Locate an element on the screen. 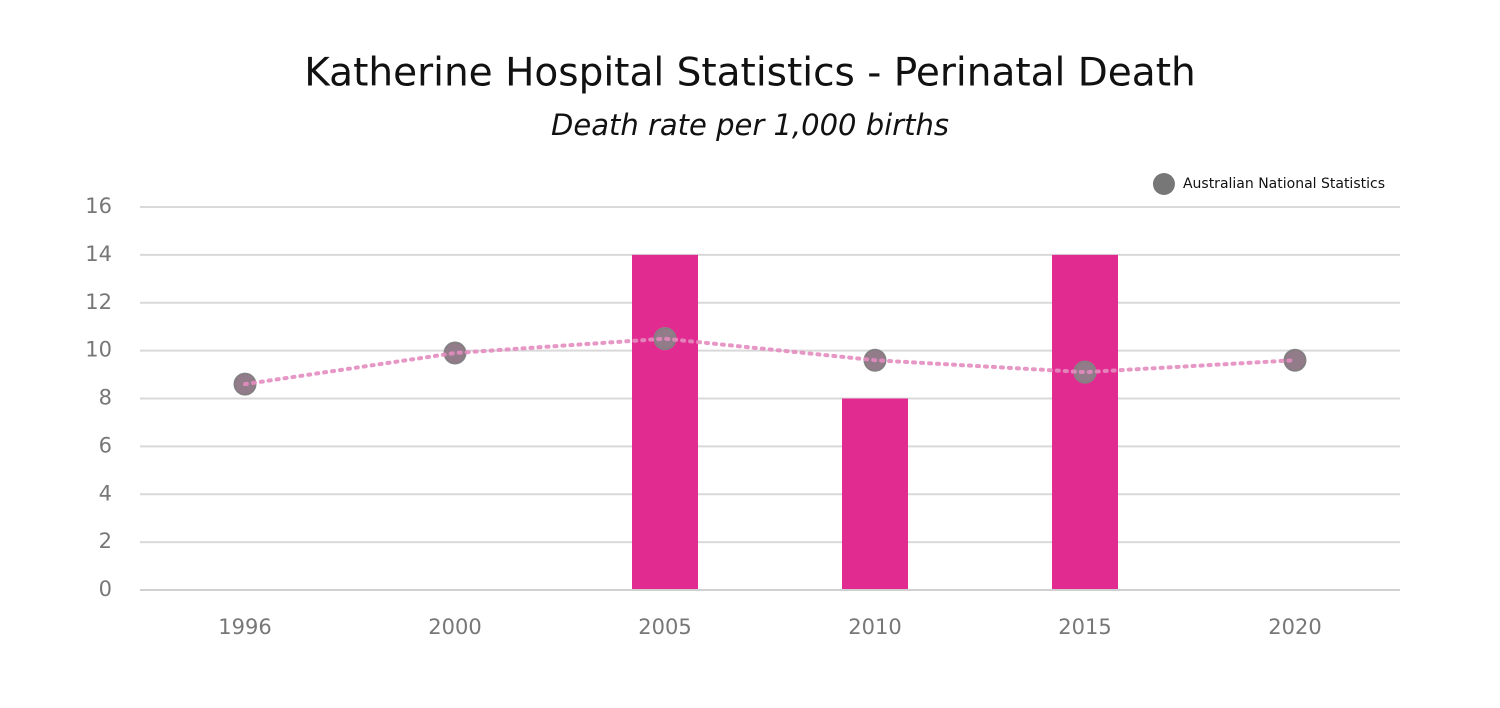  legend-marker is located at coordinates (1163, 184).